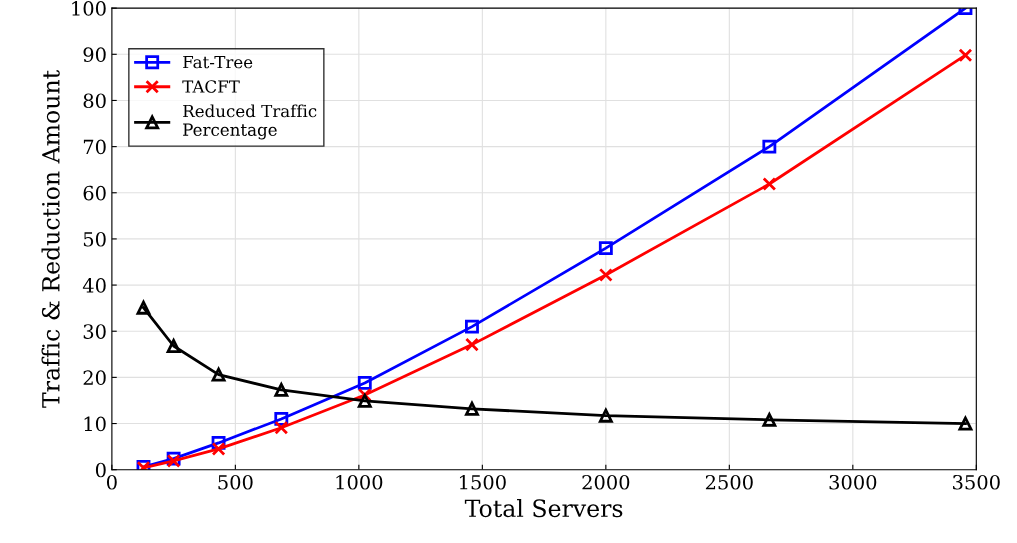  What do you see at coordinates (211, 86) in the screenshot?
I see `legend-label: TACFT` at bounding box center [211, 86].